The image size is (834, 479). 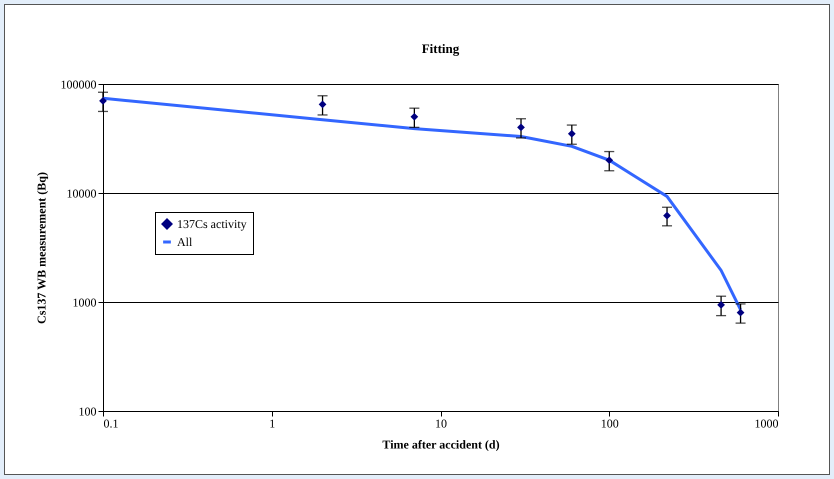 I want to click on legend-label: 137Cs activity, so click(x=212, y=224).